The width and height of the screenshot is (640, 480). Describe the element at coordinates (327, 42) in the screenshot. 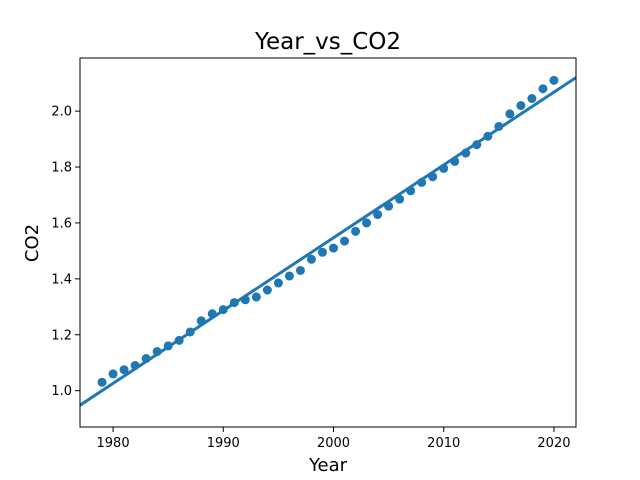

I see `chart-title: Year_vs_CO2` at that location.